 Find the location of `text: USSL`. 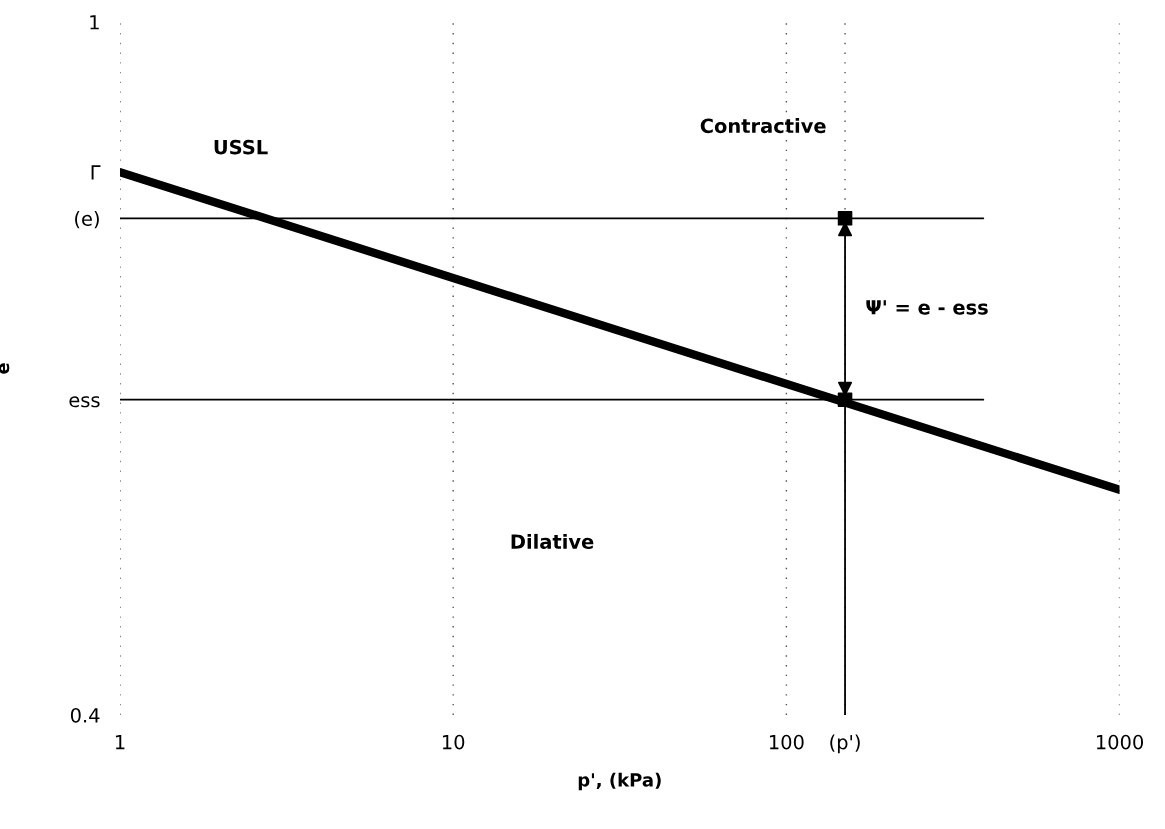

text: USSL is located at coordinates (241, 147).